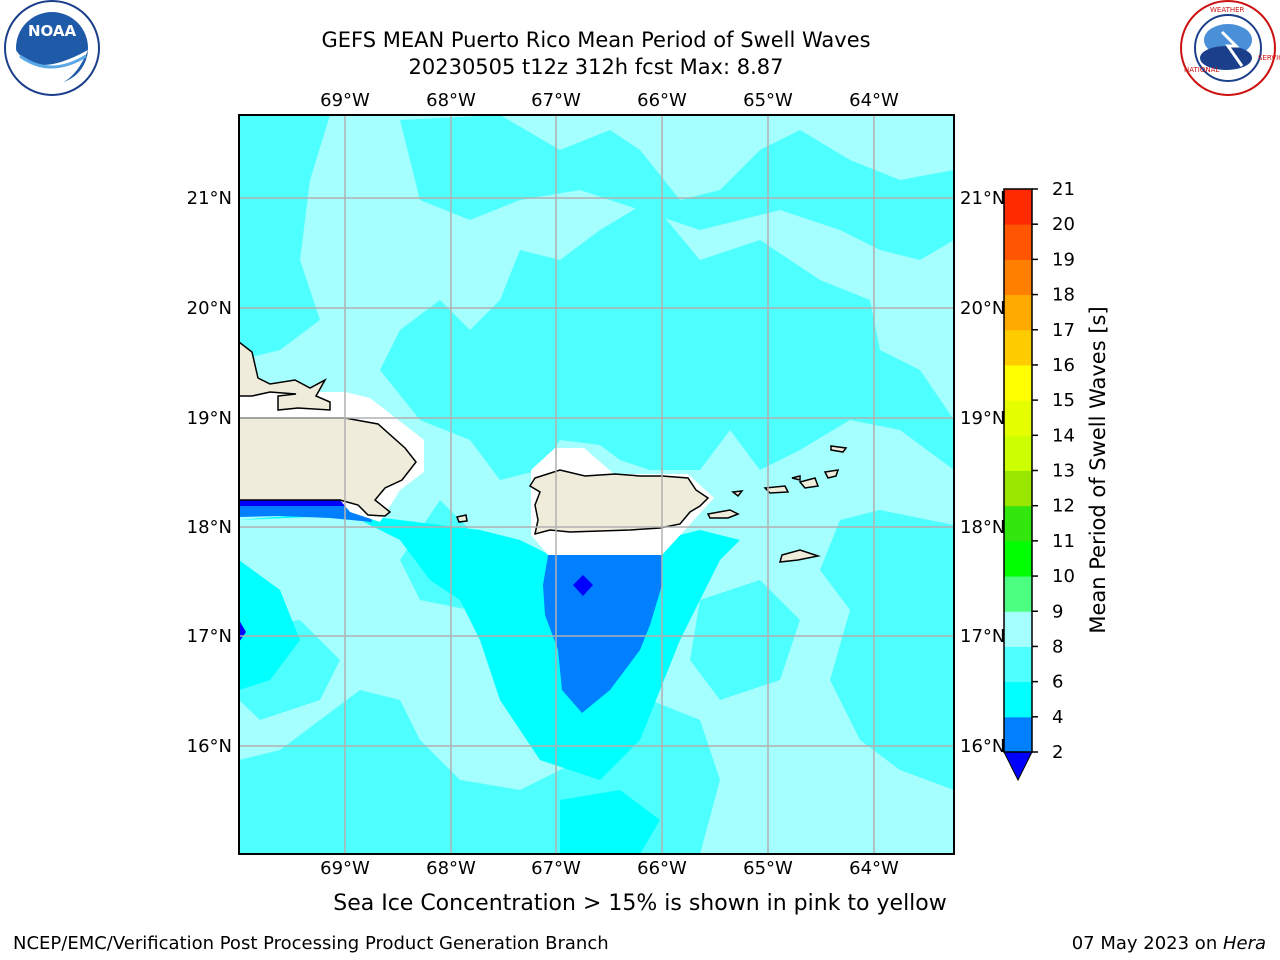 This screenshot has width=1280, height=960. I want to click on footer-host: Hera, so click(1244, 943).